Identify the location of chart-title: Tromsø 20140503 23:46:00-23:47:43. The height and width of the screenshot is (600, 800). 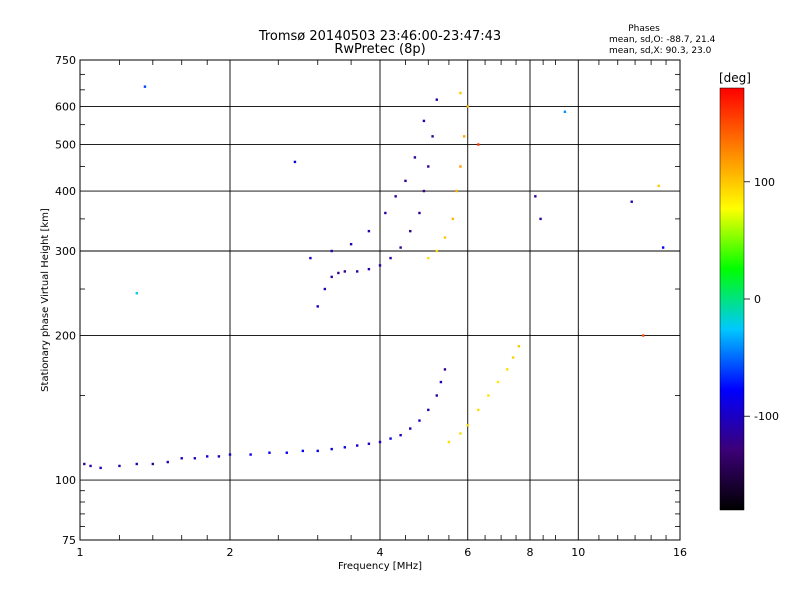
(379, 36).